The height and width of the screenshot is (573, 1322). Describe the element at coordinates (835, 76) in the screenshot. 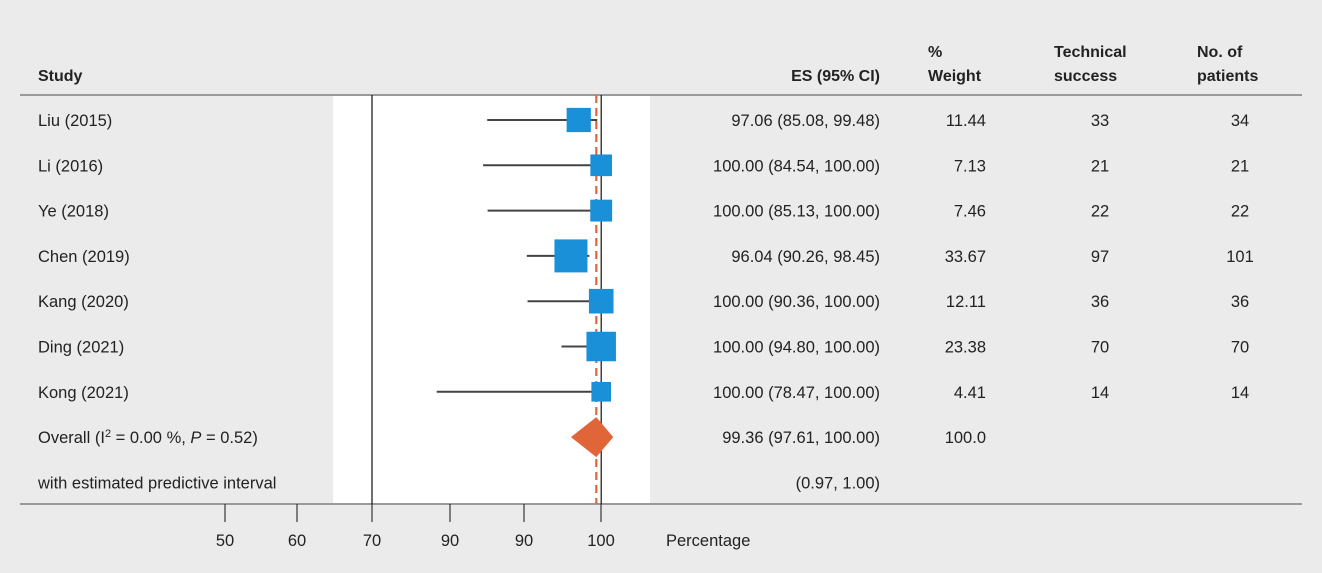

I see `header-es: ES (95% CI)` at that location.